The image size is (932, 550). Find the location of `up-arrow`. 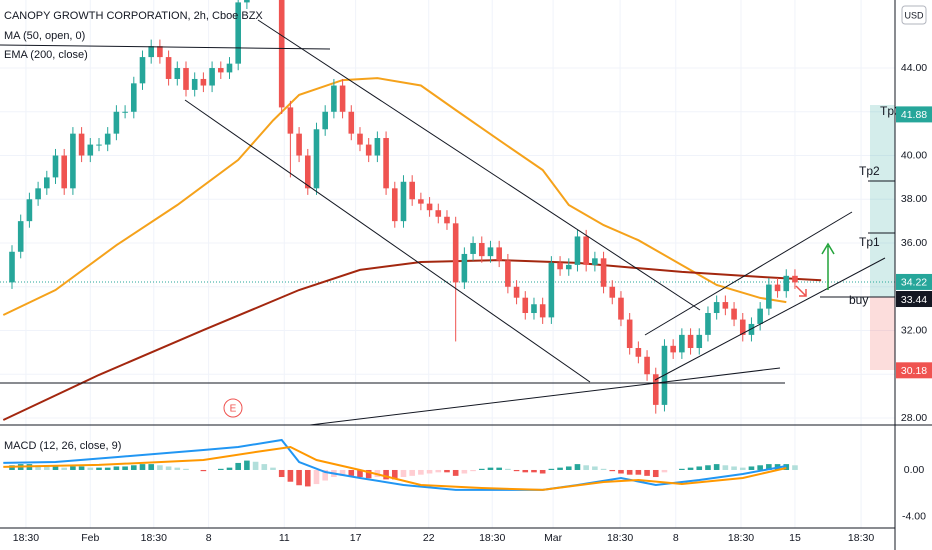

up-arrow is located at coordinates (828, 266).